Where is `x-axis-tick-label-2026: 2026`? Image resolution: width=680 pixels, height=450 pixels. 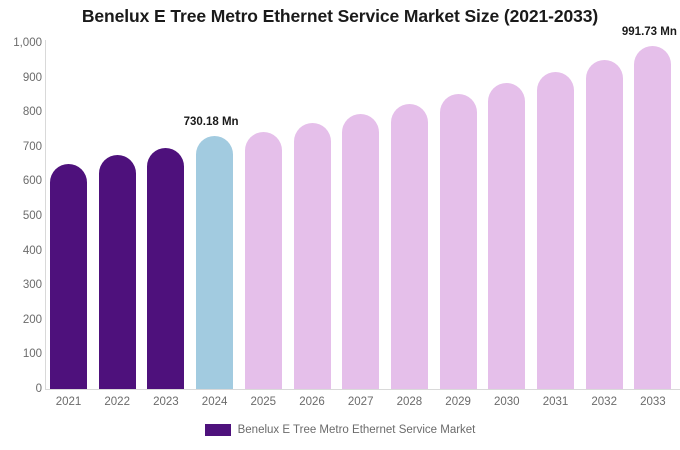
x-axis-tick-label-2026: 2026 is located at coordinates (312, 402).